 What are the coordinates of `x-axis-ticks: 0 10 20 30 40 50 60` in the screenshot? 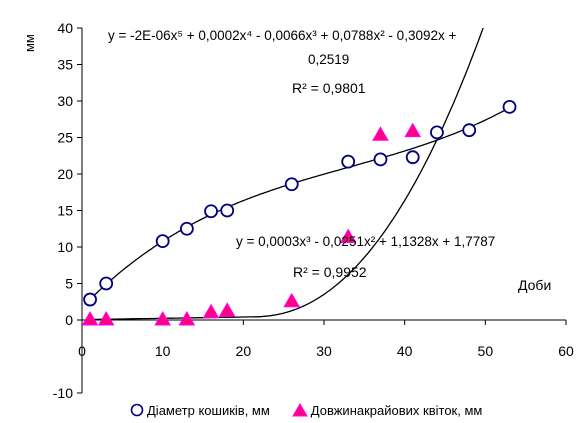 It's located at (326, 339).